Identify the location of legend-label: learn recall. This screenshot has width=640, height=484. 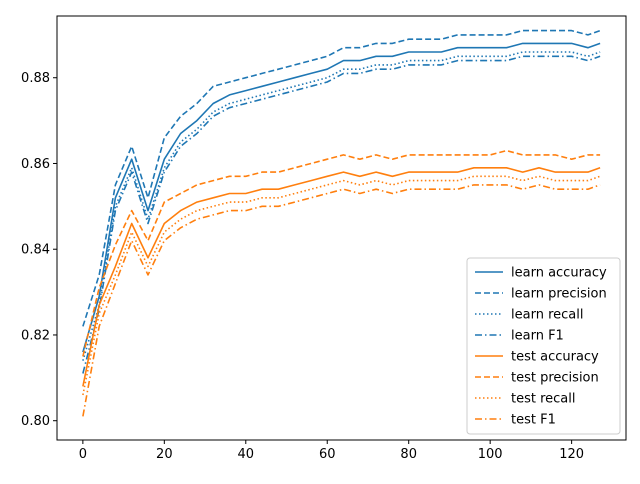
(547, 315).